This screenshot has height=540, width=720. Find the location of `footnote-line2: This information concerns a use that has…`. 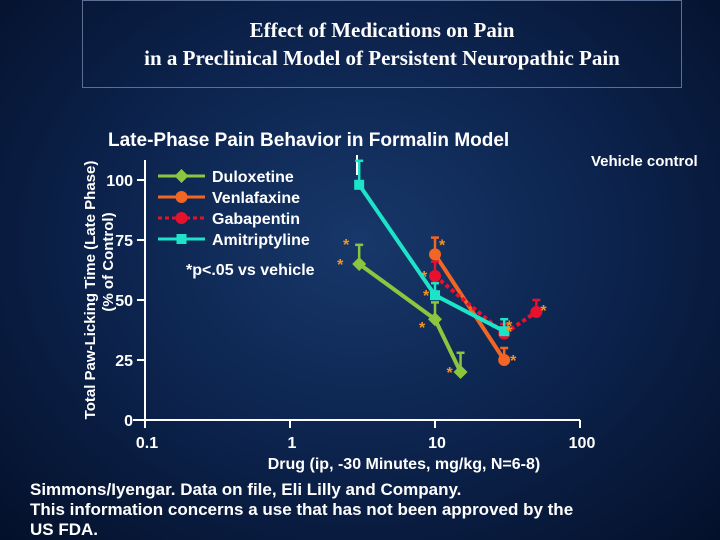

footnote-line2: This information concerns a use that has… is located at coordinates (302, 509).